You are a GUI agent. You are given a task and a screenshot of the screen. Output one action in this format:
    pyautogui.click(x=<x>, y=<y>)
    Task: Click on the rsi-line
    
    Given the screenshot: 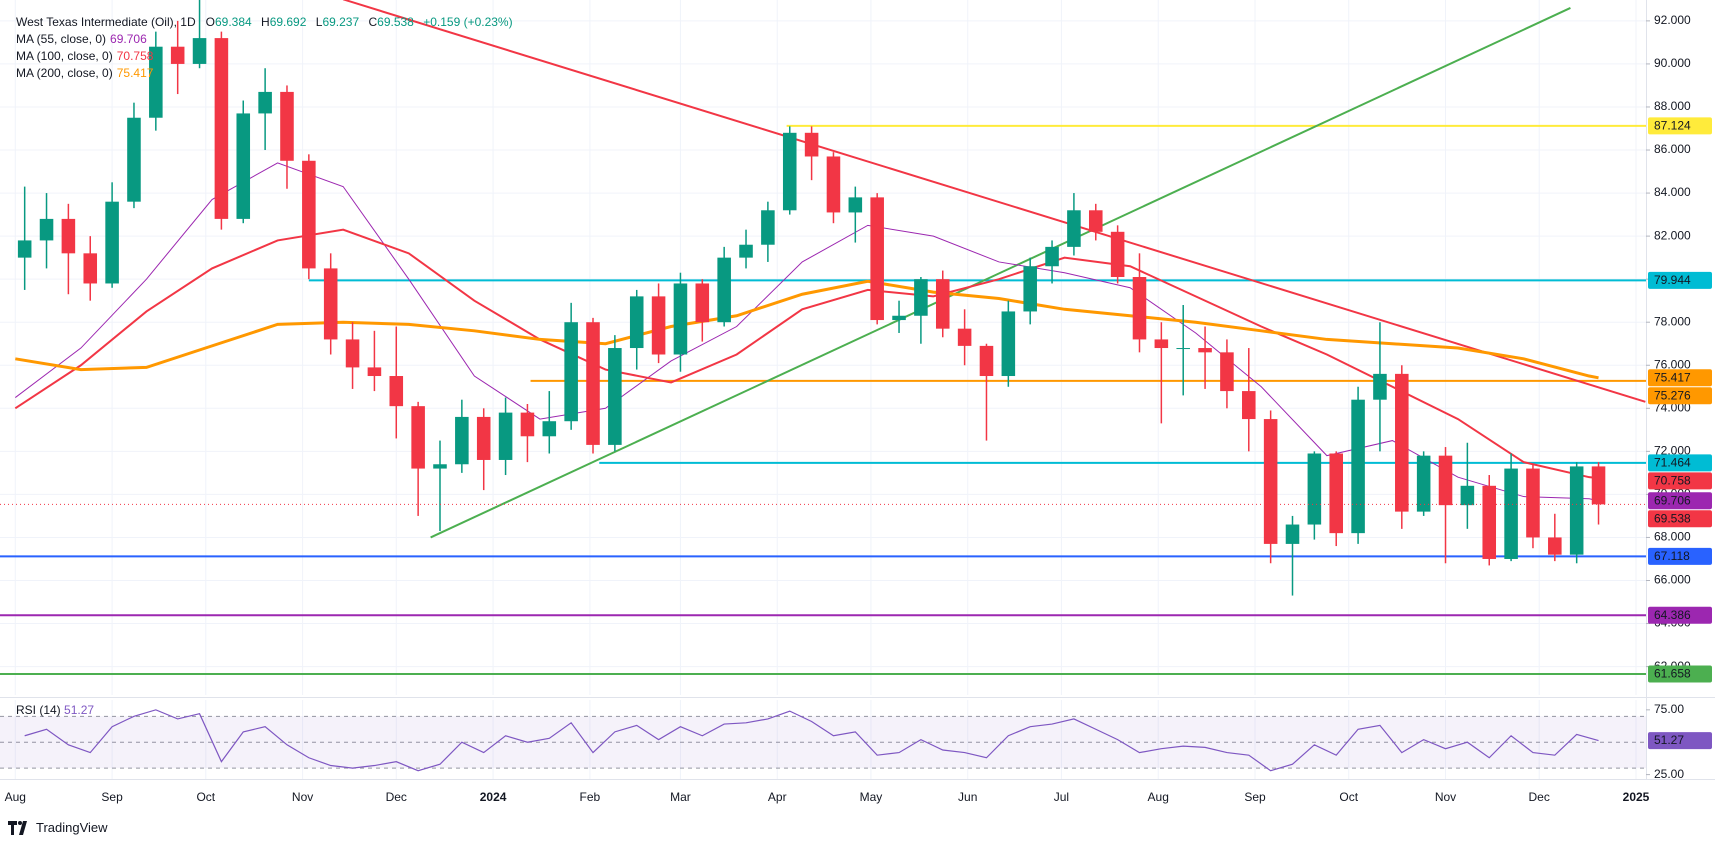 What is the action you would take?
    pyautogui.click(x=811, y=740)
    